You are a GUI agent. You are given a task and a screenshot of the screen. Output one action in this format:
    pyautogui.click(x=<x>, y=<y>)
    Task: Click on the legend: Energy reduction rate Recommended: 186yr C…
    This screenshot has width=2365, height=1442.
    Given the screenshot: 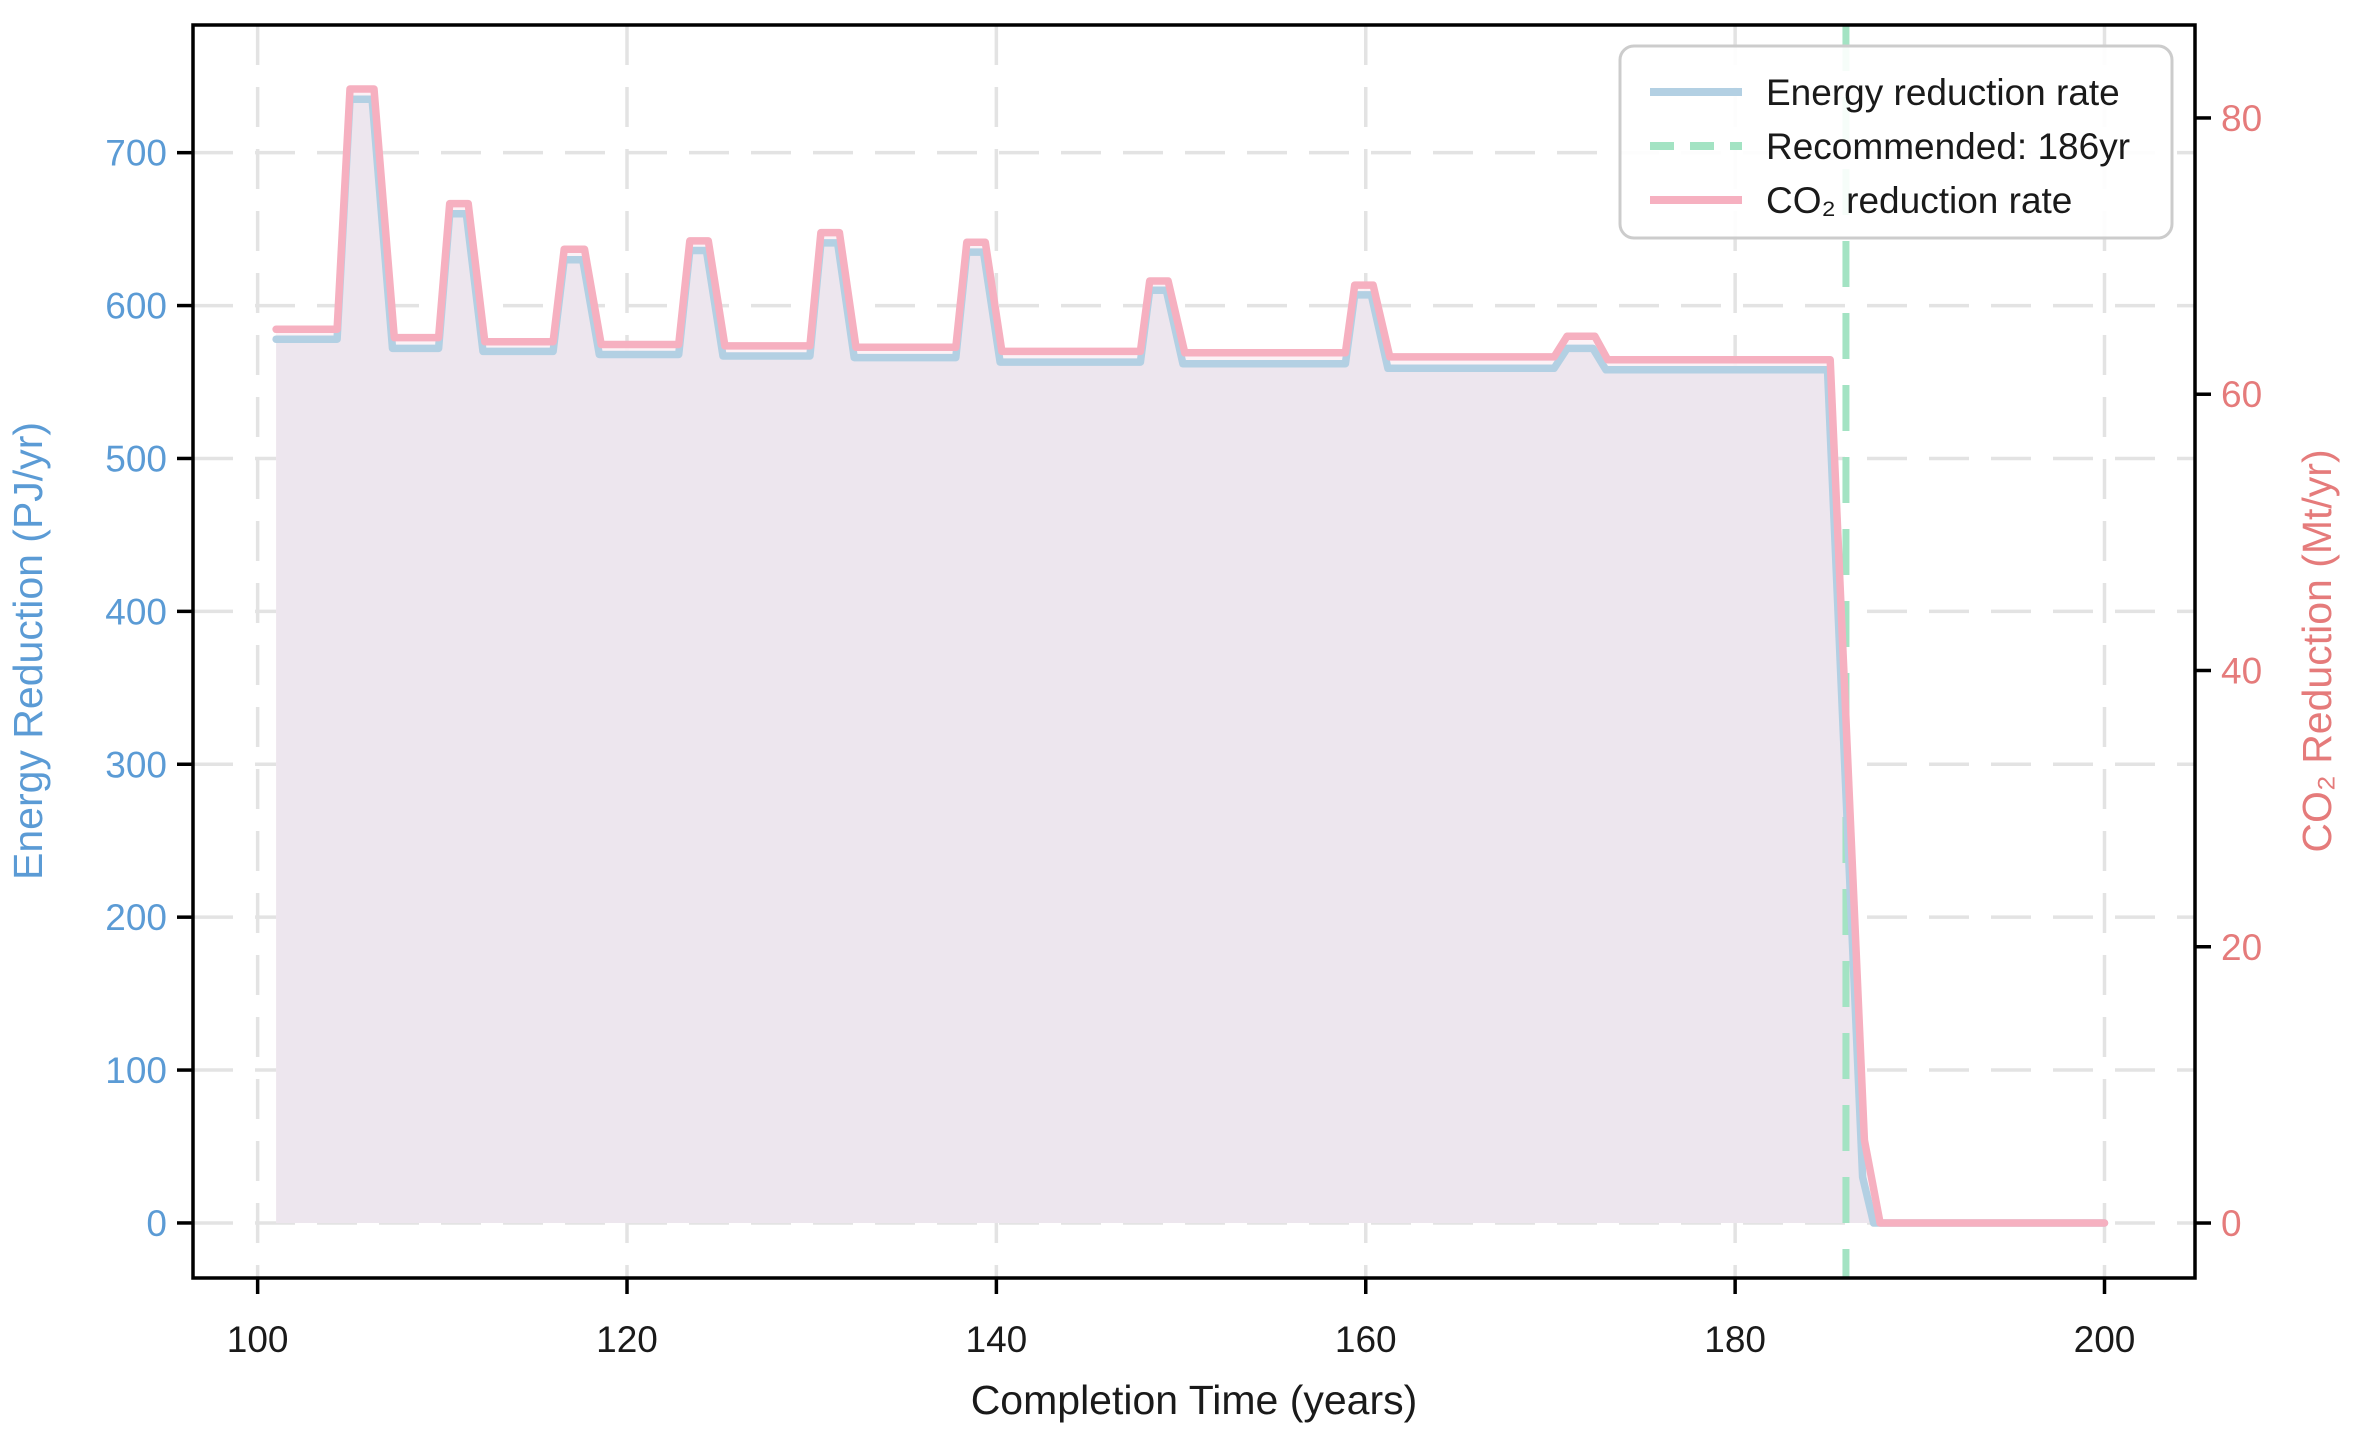 What is the action you would take?
    pyautogui.click(x=1896, y=142)
    